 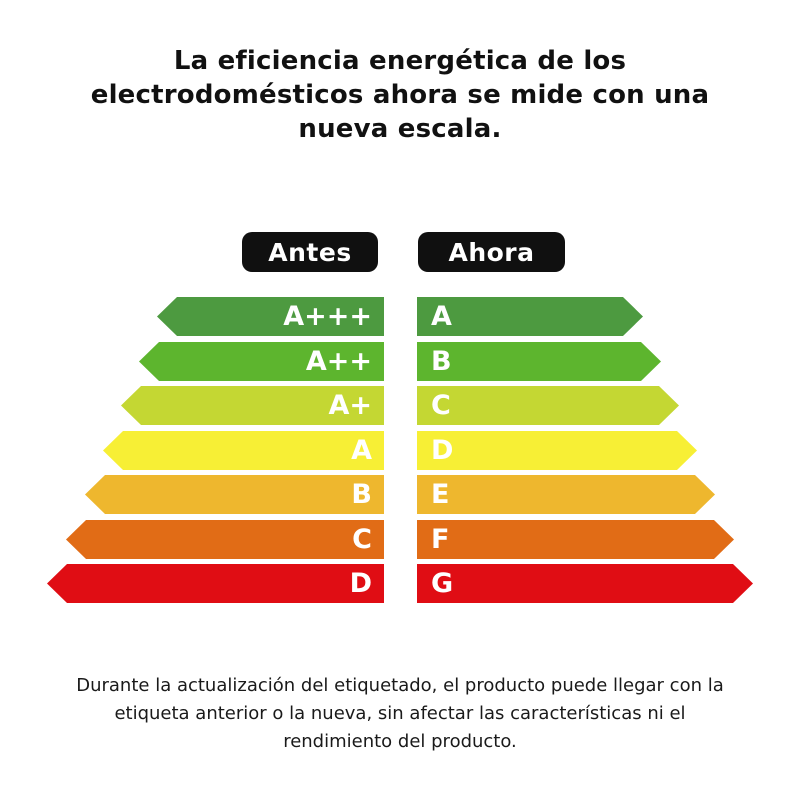 I want to click on new-rating-arrow-label: D, so click(x=442, y=450).